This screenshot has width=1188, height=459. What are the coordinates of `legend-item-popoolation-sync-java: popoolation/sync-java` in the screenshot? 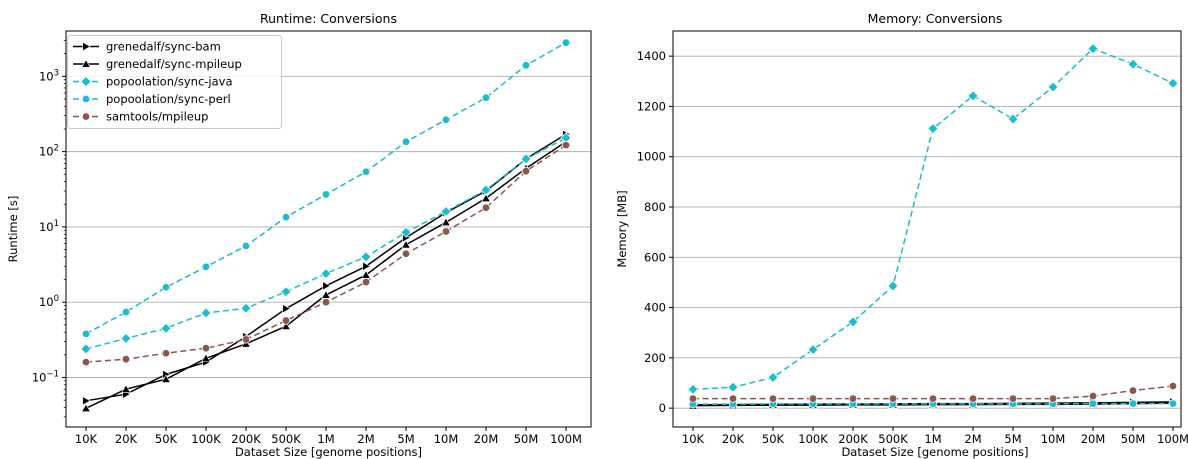 It's located at (153, 82).